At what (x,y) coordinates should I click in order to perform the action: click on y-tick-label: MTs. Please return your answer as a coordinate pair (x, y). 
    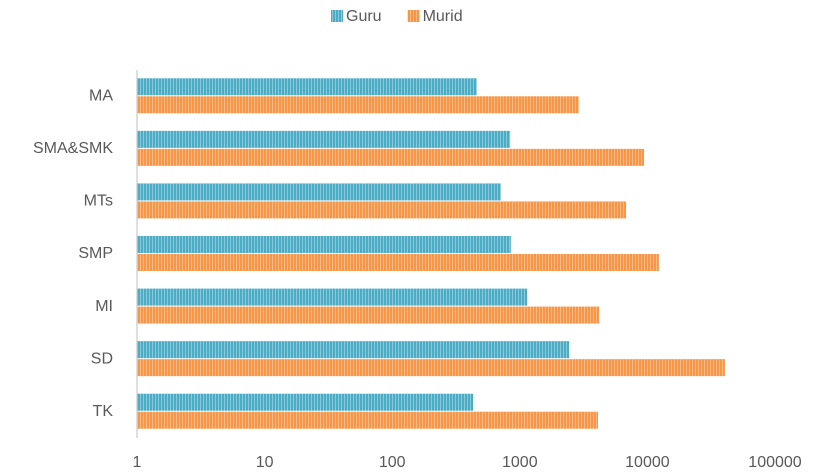
    Looking at the image, I should click on (98, 201).